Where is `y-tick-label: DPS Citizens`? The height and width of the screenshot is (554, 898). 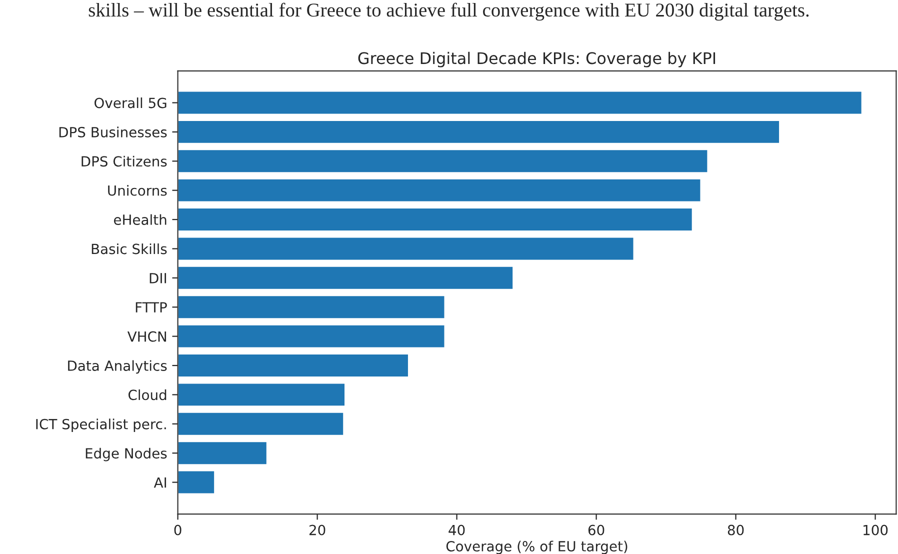 y-tick-label: DPS Citizens is located at coordinates (124, 161).